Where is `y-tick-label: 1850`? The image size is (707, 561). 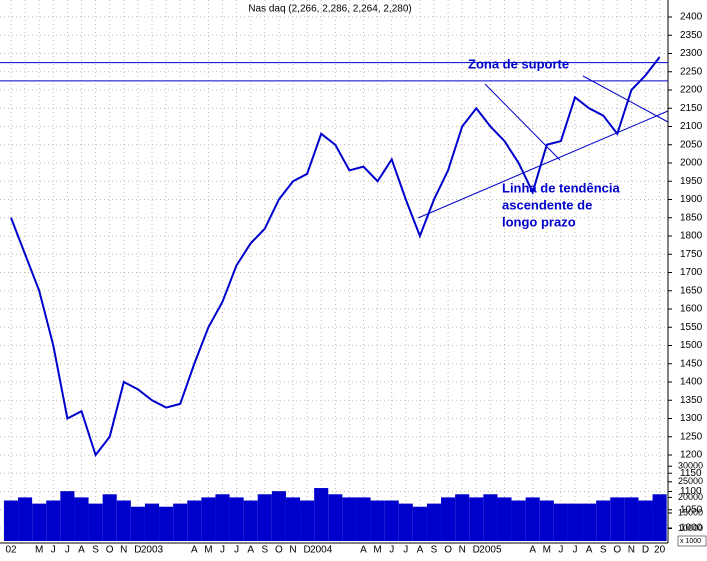 y-tick-label: 1850 is located at coordinates (691, 217).